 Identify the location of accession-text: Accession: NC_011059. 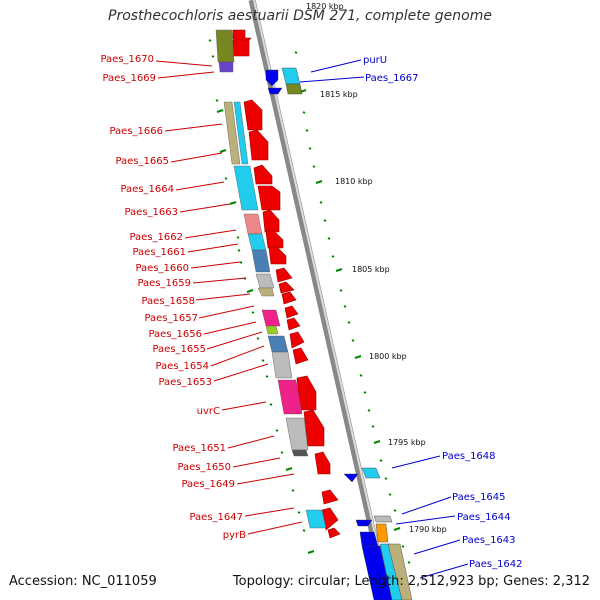
(83, 581).